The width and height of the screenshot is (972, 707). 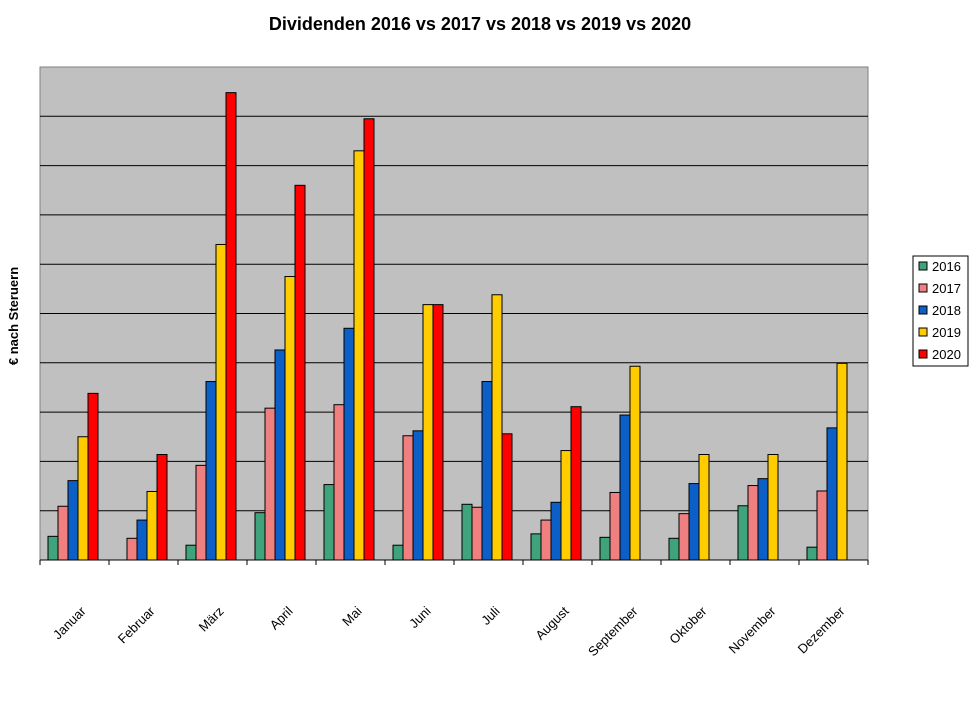 What do you see at coordinates (260, 536) in the screenshot?
I see `bar-2016-april` at bounding box center [260, 536].